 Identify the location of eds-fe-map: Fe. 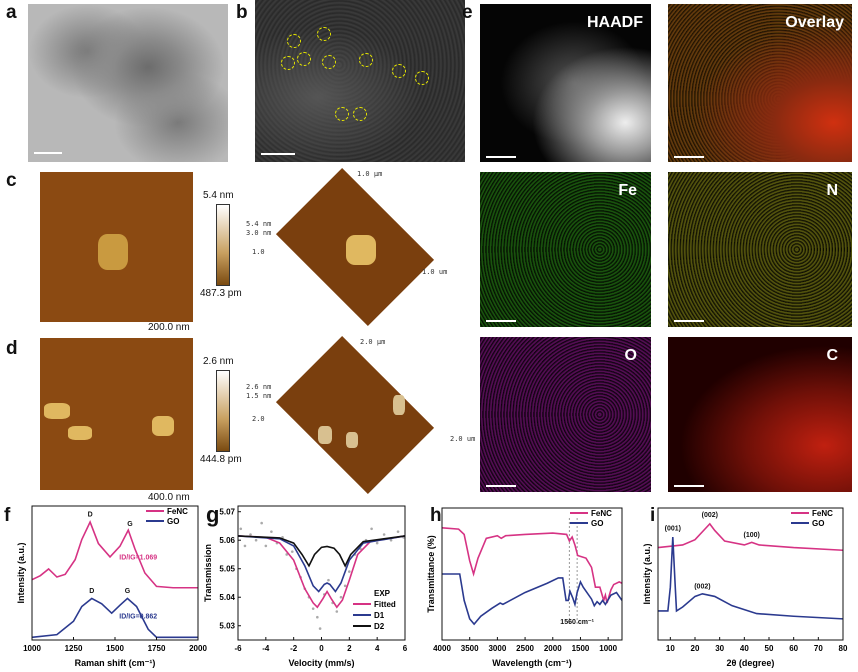
(565, 249).